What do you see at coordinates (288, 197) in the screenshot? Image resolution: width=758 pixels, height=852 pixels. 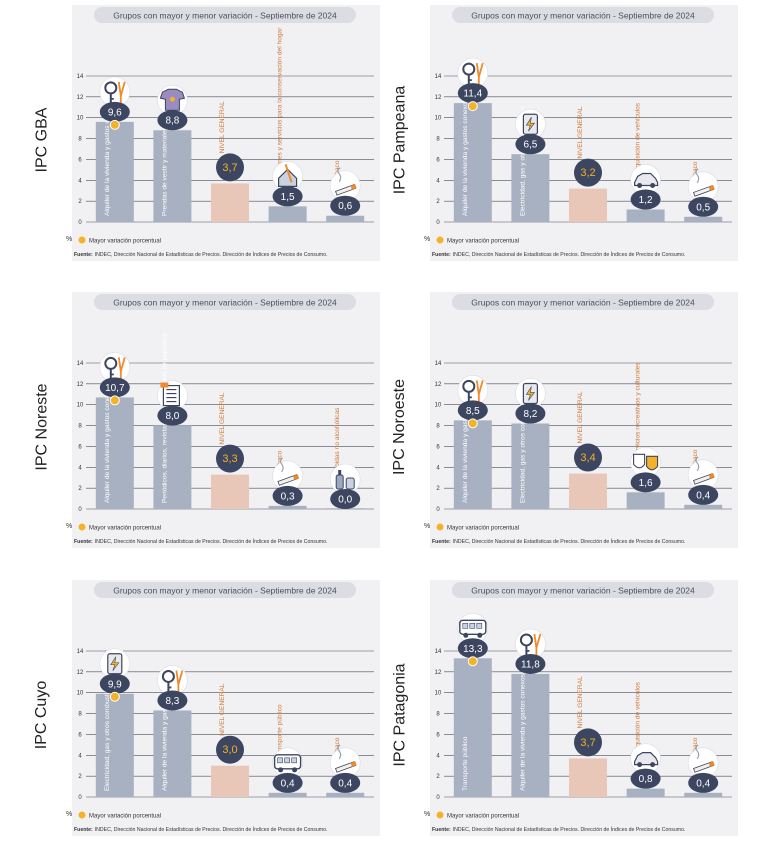 I see `data-label: 1,5` at bounding box center [288, 197].